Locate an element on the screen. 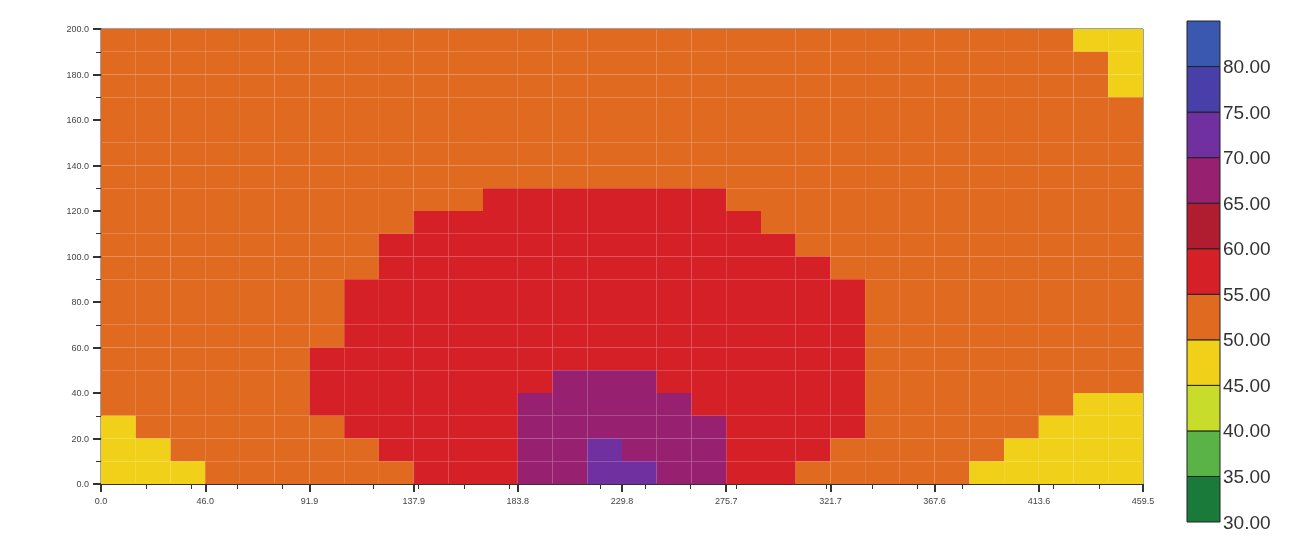  color-bar-label: 40.00 is located at coordinates (1247, 431).